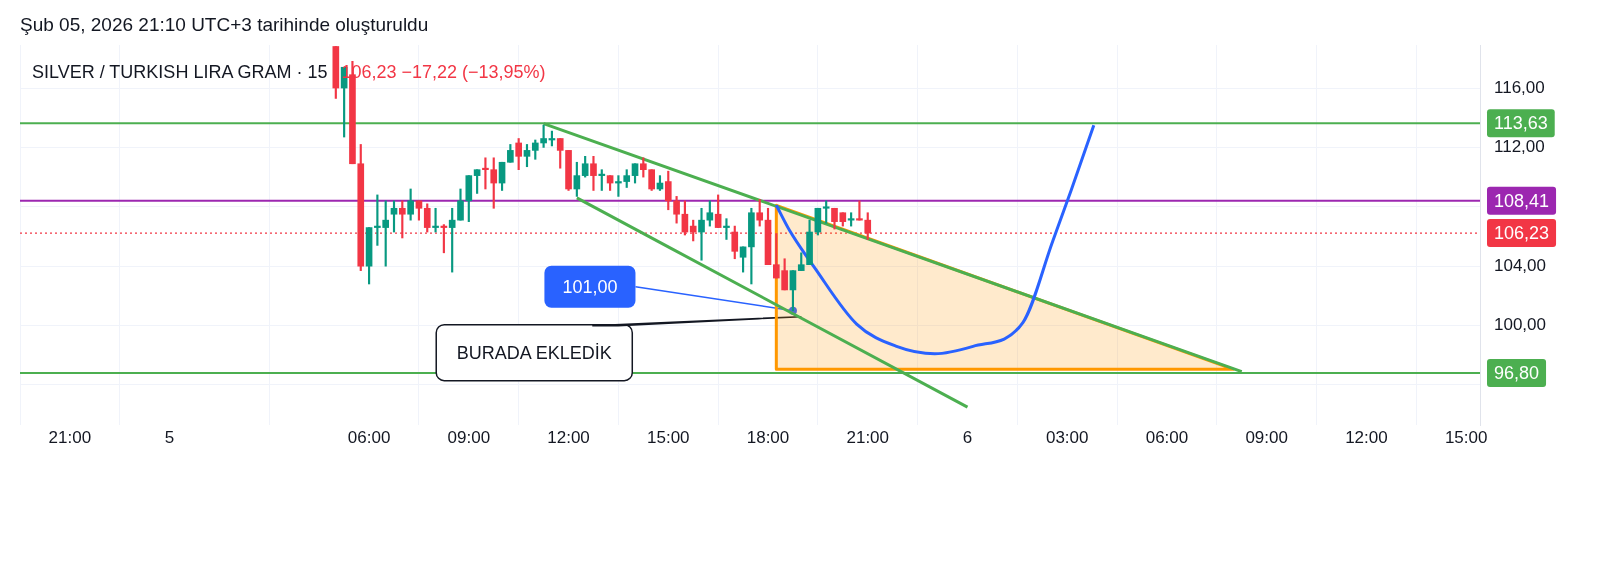 This screenshot has height=575, width=1600. I want to click on x-tick-label: 5, so click(169, 437).